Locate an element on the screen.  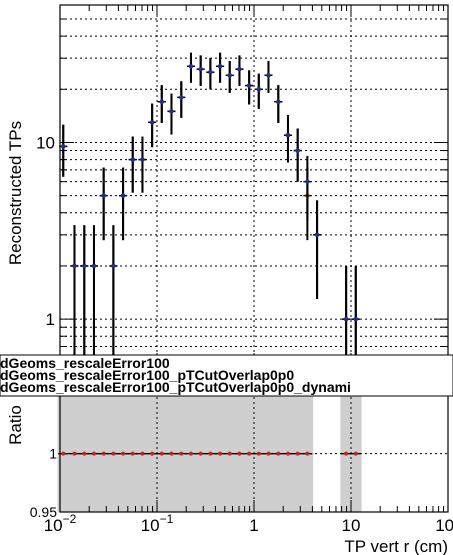
ratio-axis-ticks is located at coordinates (254, 483).